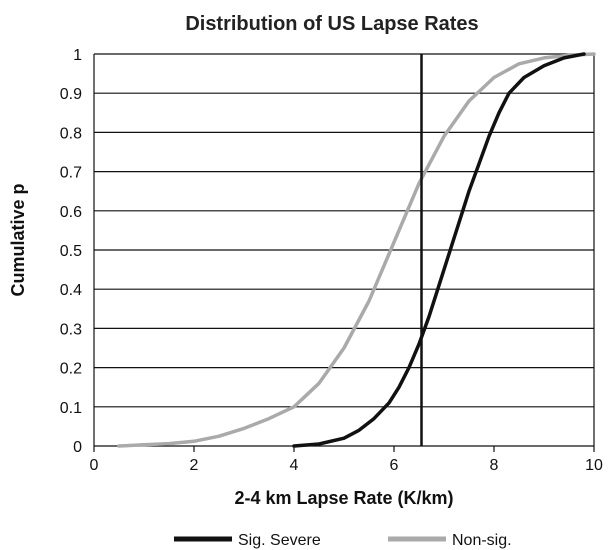  Describe the element at coordinates (346, 460) in the screenshot. I see `x-tick-labels: 0 2 4 6 8 10` at that location.